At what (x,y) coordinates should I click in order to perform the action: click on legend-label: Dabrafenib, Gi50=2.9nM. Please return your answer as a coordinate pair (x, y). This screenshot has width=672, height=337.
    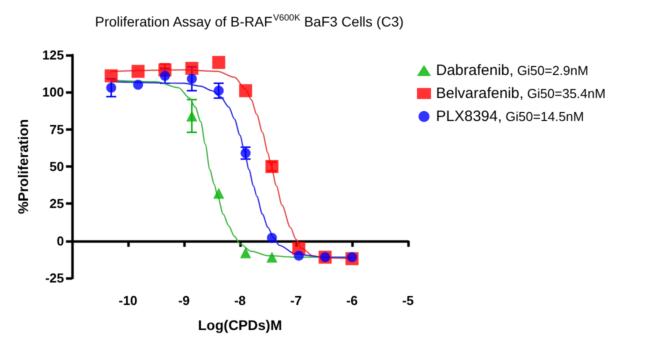
    Looking at the image, I should click on (512, 70).